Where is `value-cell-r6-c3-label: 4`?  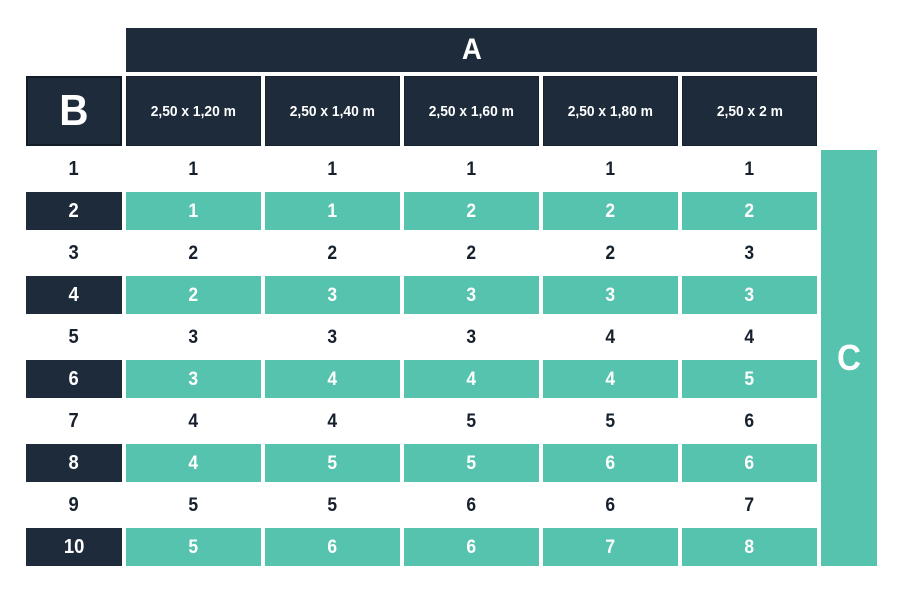
value-cell-r6-c3-label: 4 is located at coordinates (471, 379).